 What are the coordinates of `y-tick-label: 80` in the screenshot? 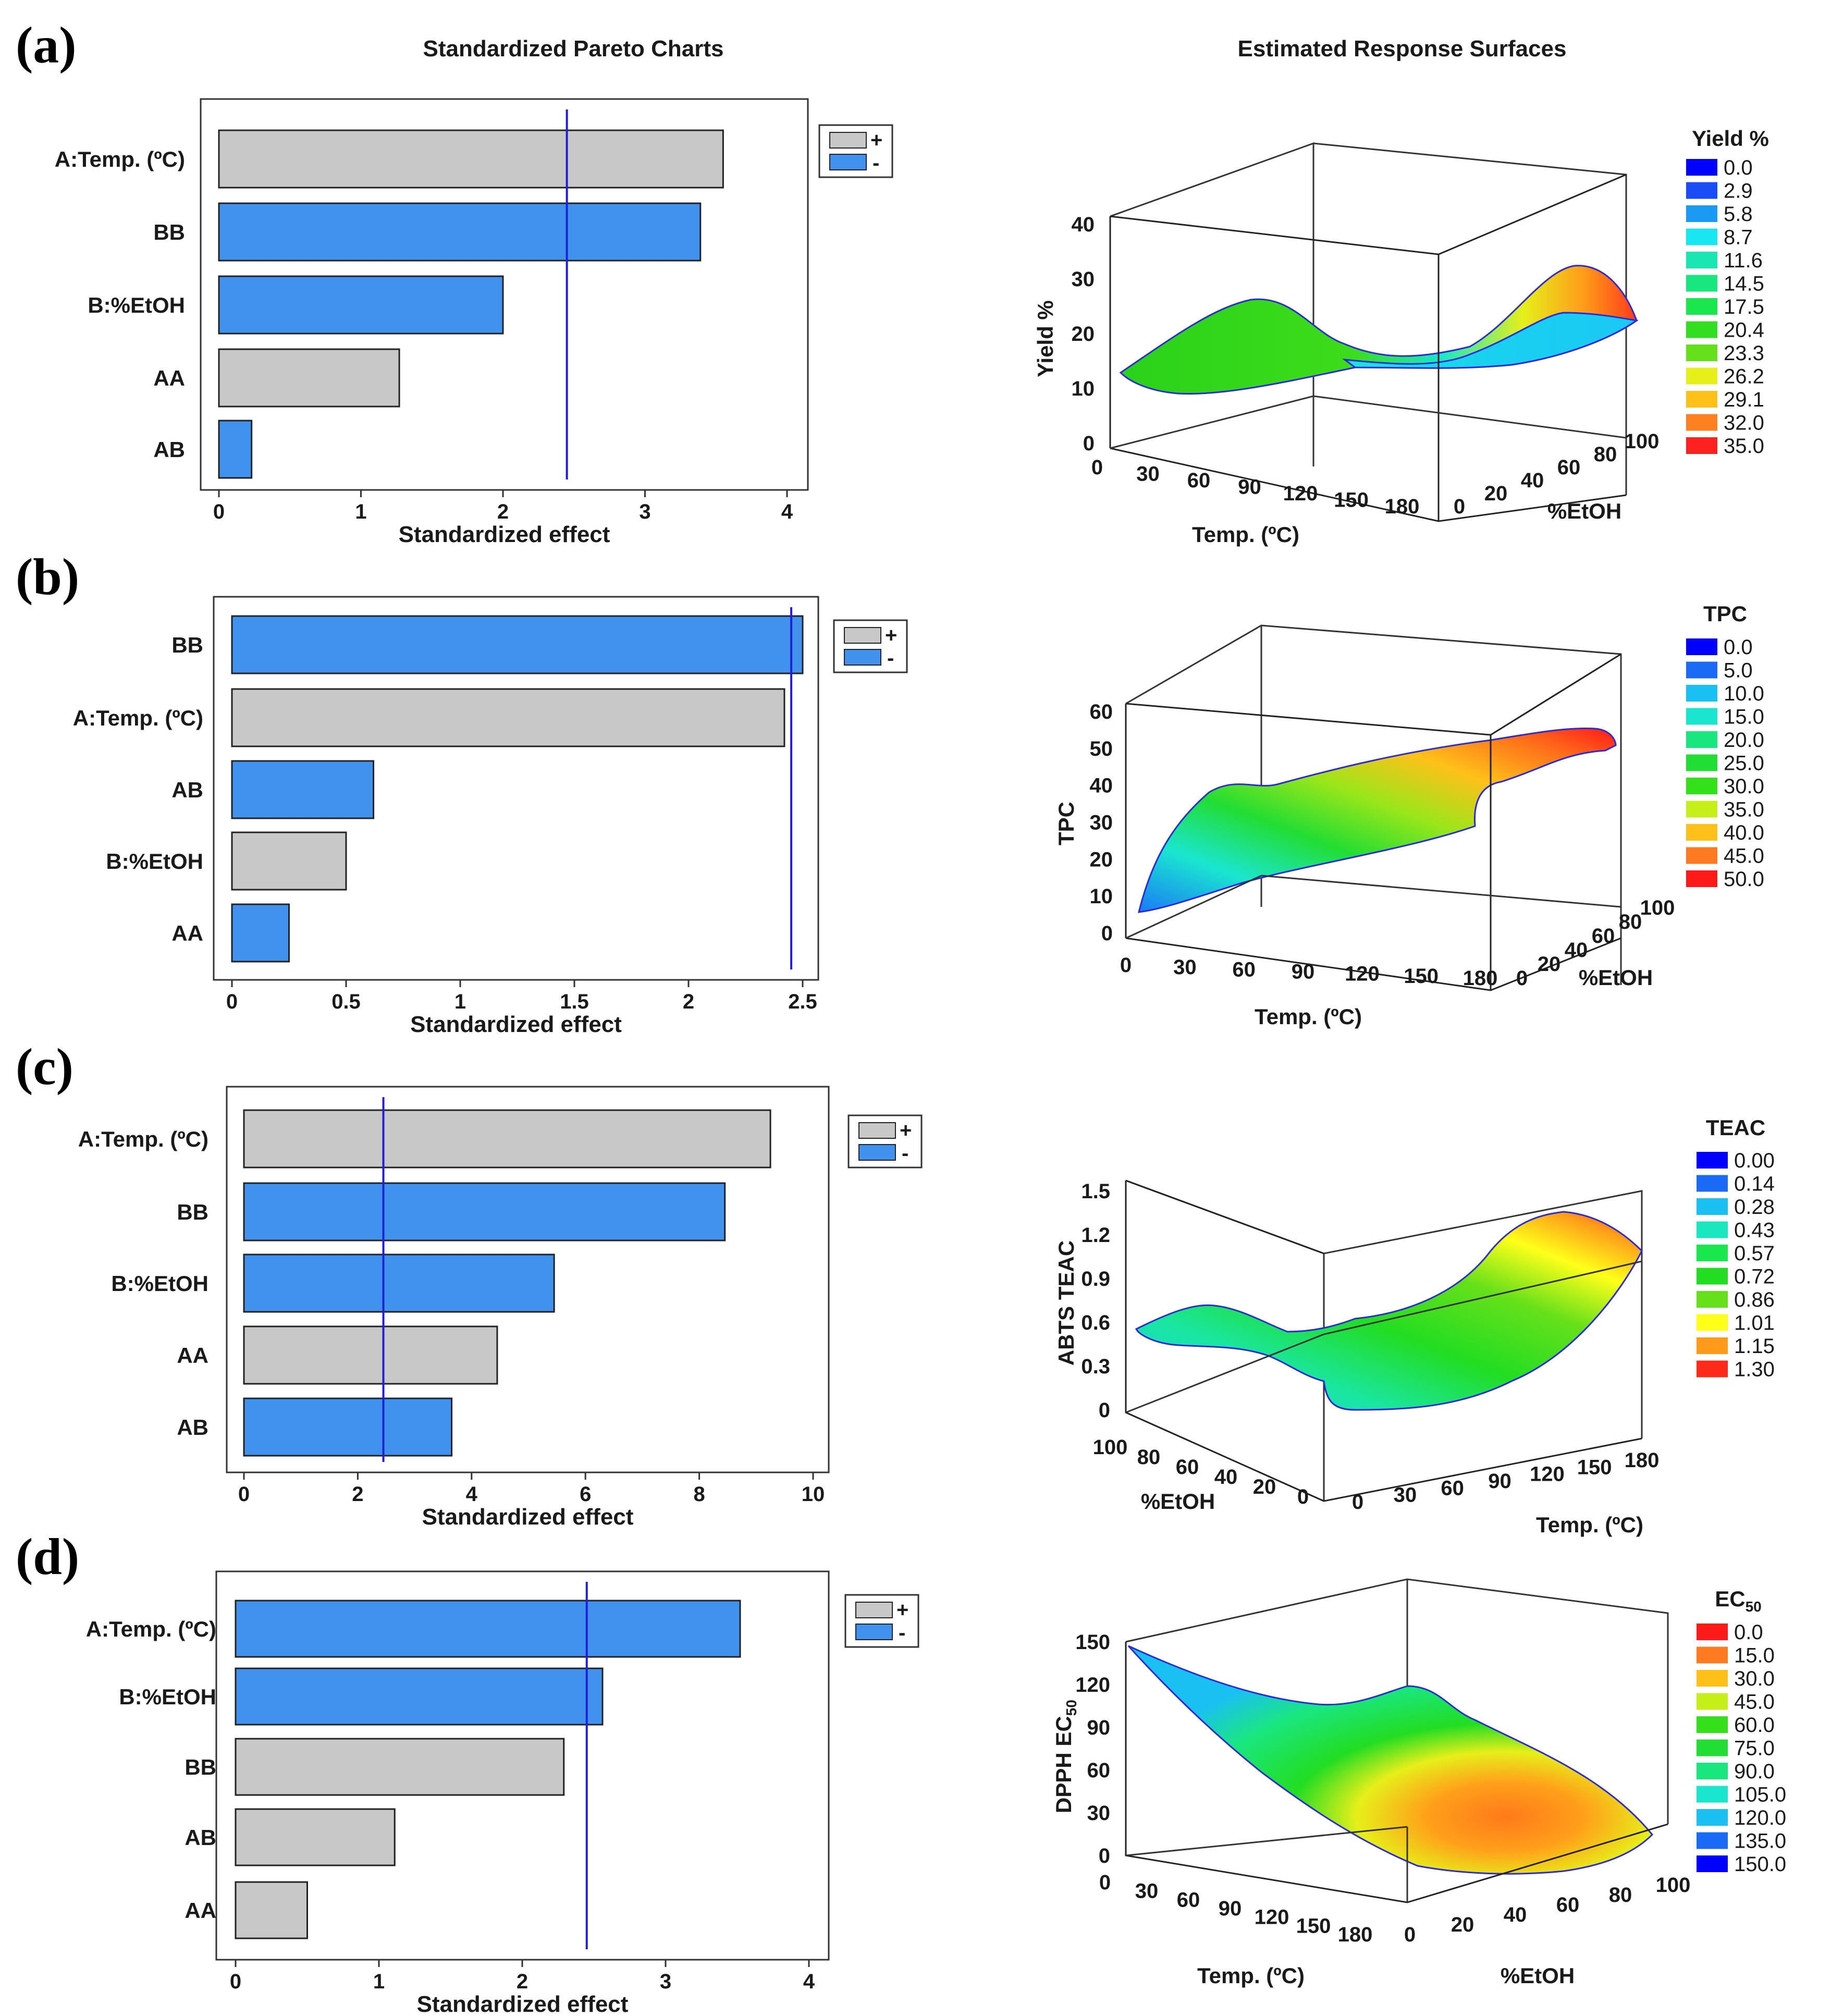 It's located at (1606, 455).